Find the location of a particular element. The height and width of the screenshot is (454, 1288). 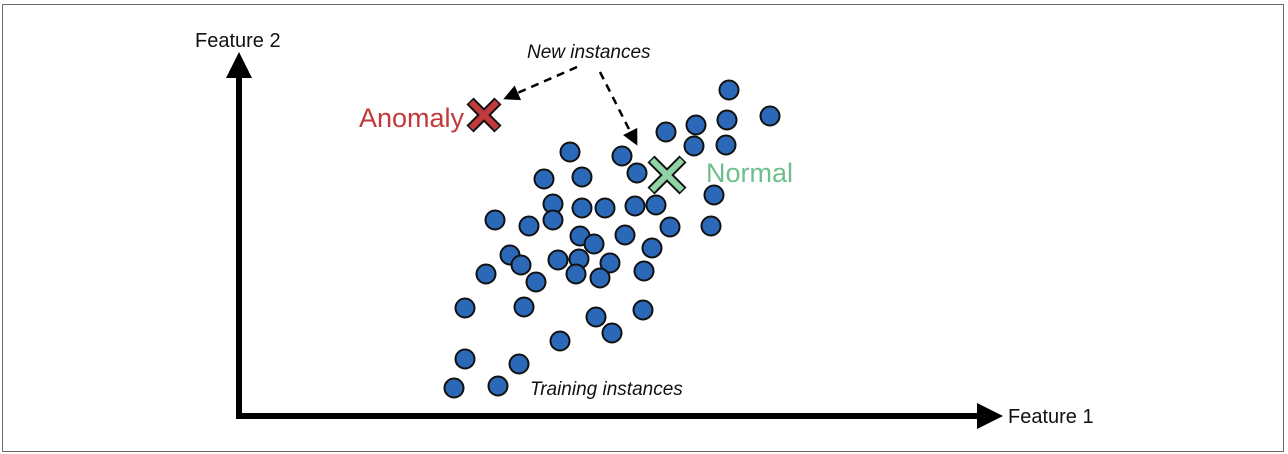

new-instances-label: New instances is located at coordinates (589, 52).